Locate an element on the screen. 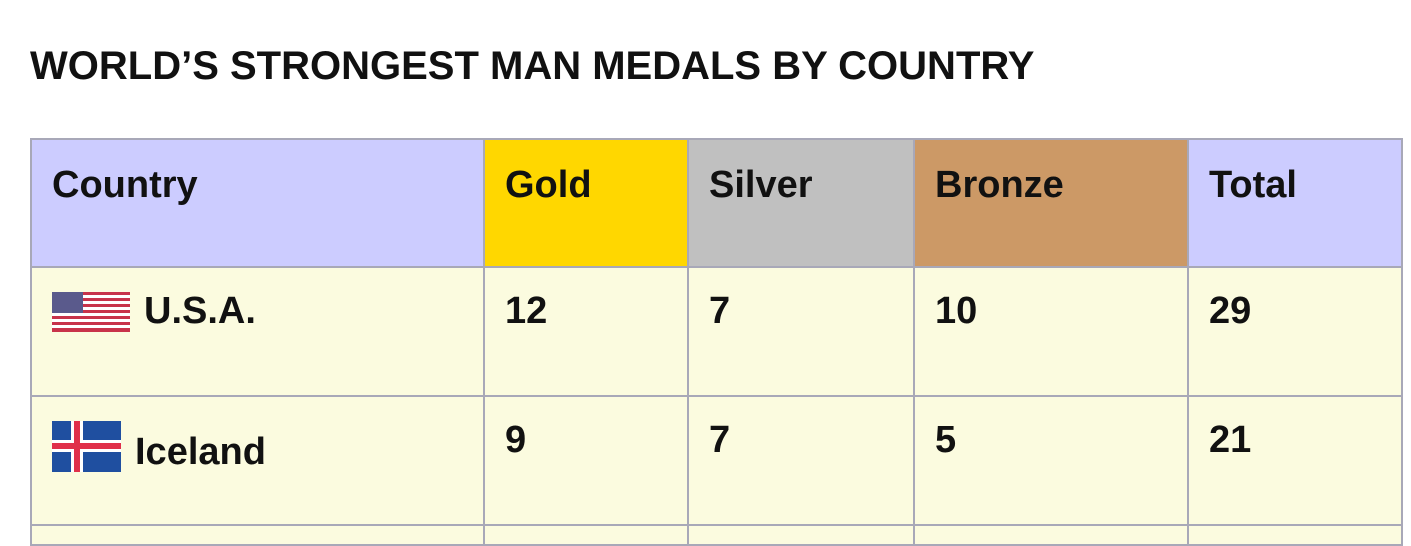  page-title: WORLD’S STRONGEST MAN MEDALS BY COUNTRY is located at coordinates (532, 66).